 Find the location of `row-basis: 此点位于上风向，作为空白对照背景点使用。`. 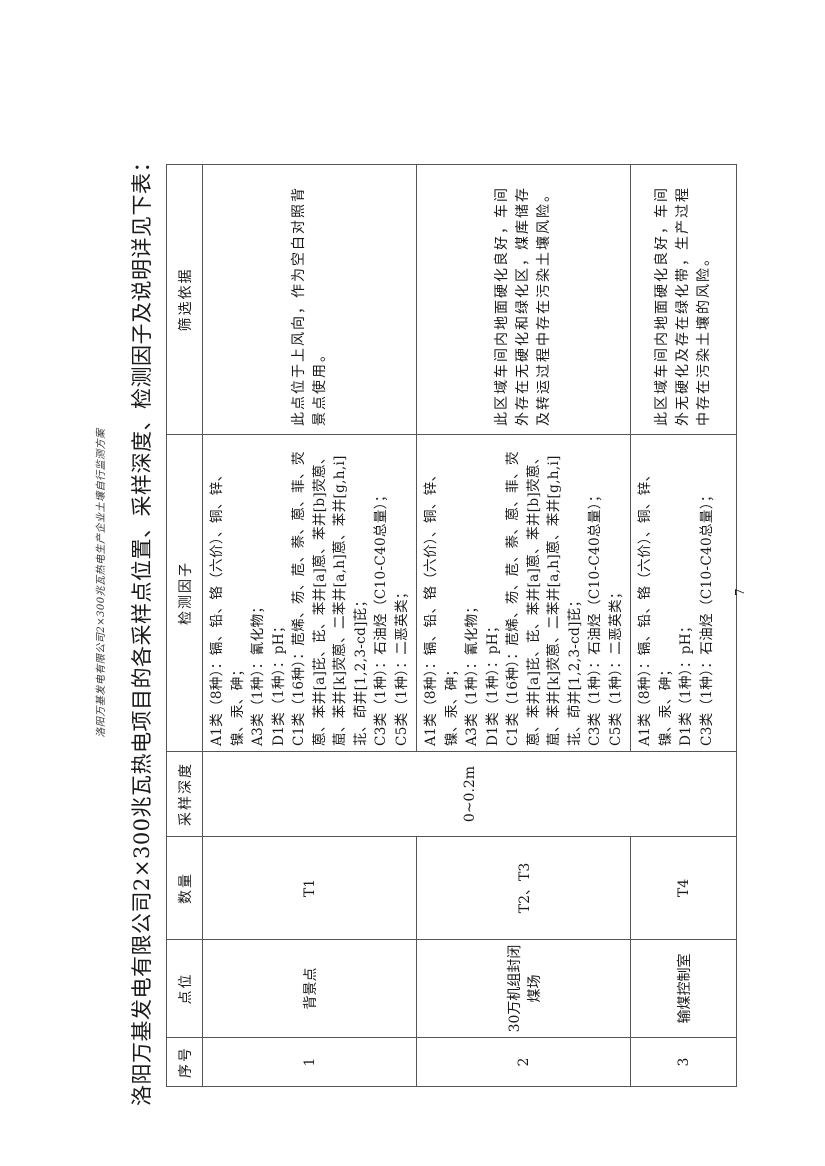

row-basis: 此点位于上风向，作为空白对照背景点使用。 is located at coordinates (309, 299).